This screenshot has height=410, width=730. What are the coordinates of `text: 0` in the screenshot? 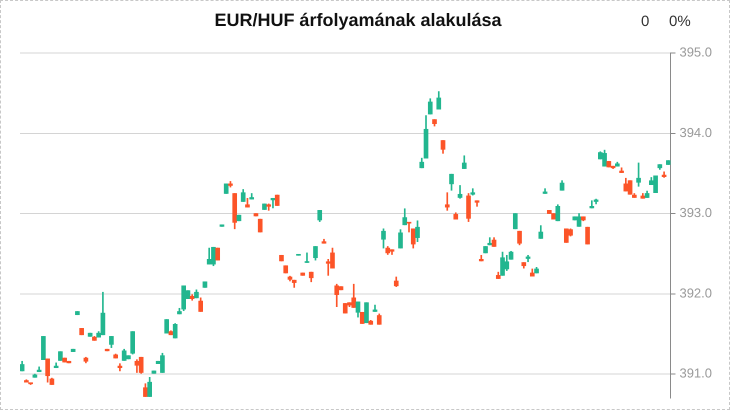 It's located at (645, 21).